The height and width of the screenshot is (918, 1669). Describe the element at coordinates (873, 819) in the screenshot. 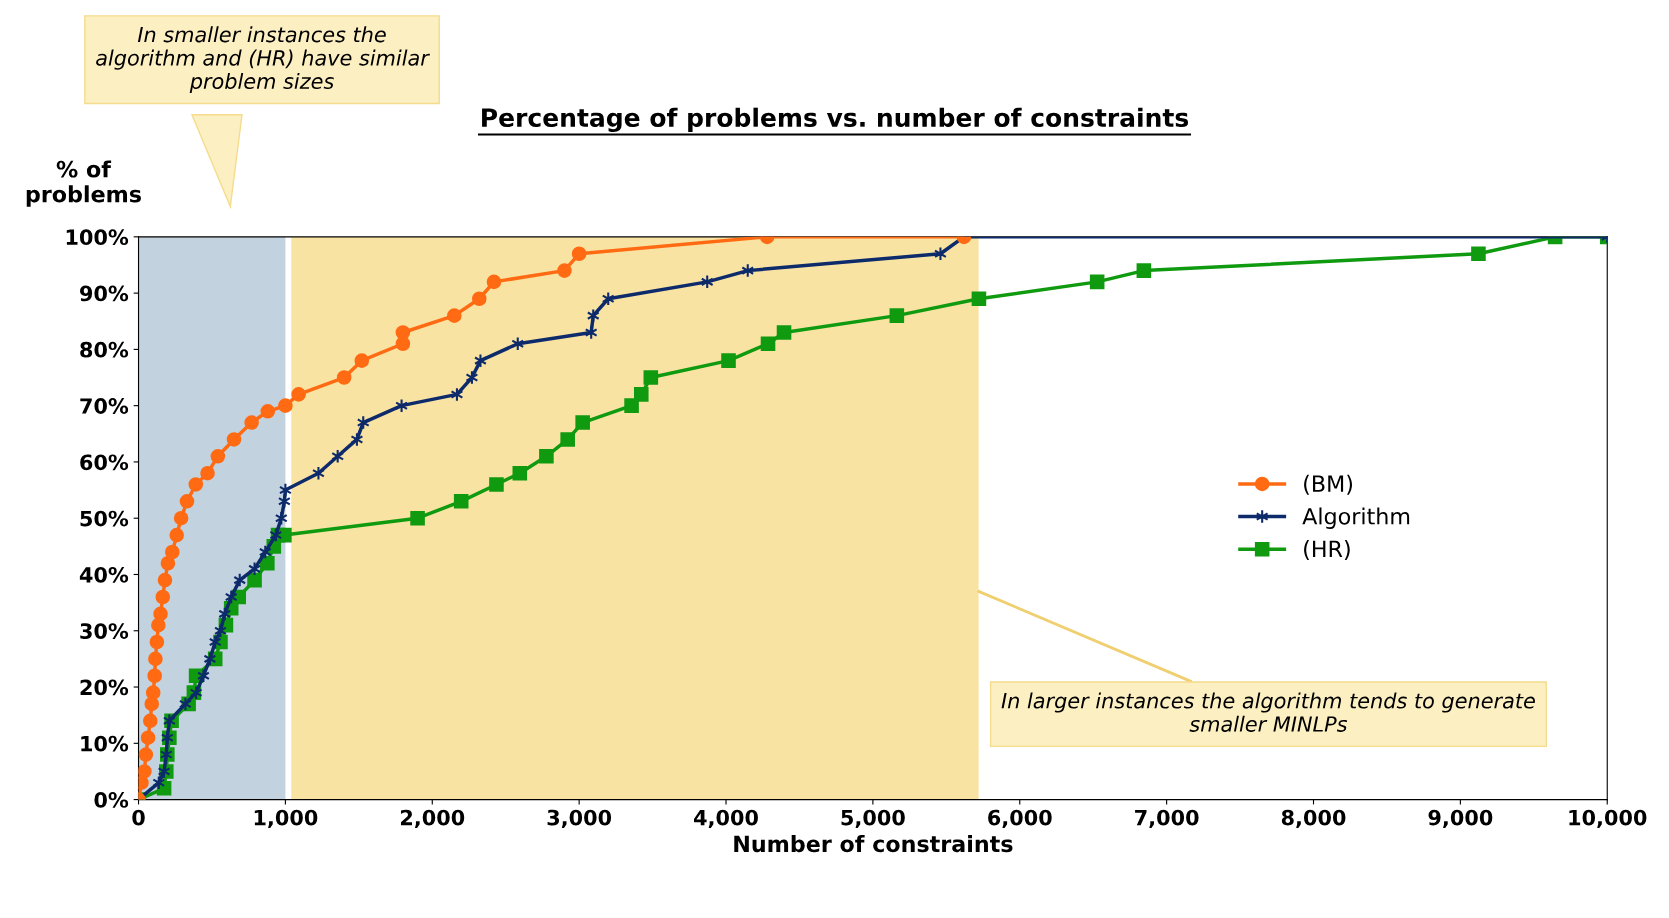

I see `x-tick-label: 5,000` at that location.